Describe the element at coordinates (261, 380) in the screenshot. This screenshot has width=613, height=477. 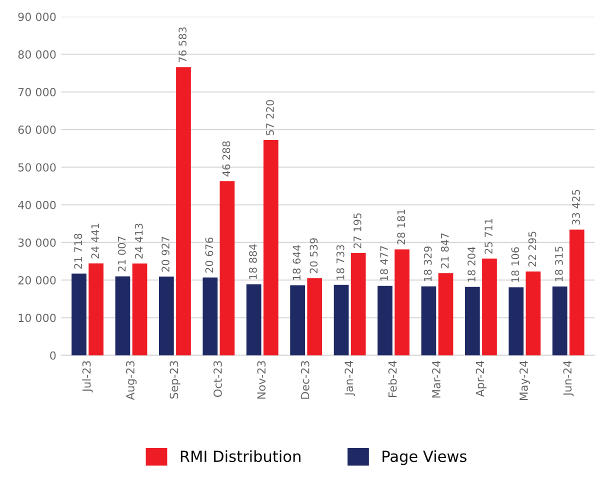
I see `x-tick-label: Nov-23` at that location.